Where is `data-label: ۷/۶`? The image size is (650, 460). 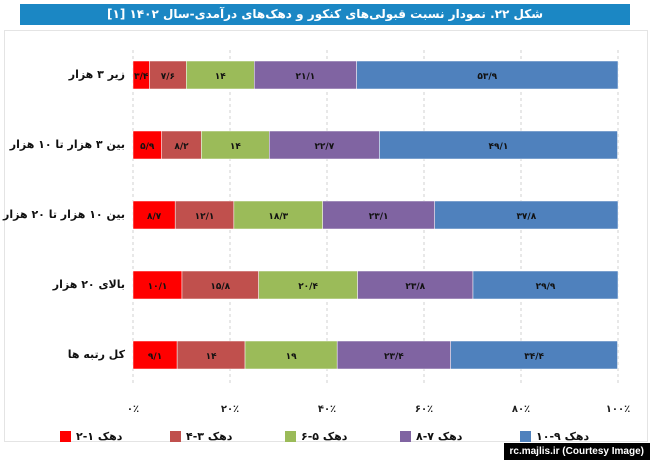
data-label: ۷/۶ is located at coordinates (168, 77).